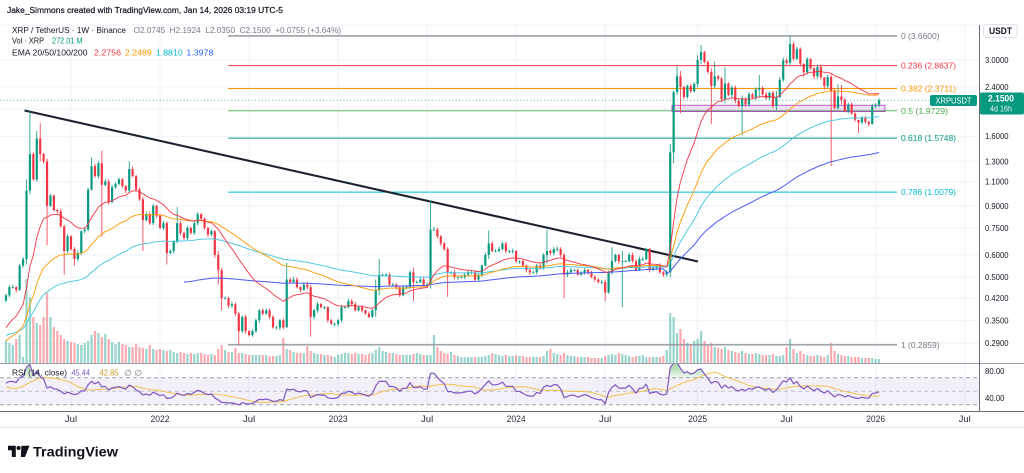  Describe the element at coordinates (997, 206) in the screenshot. I see `svg-text: 0.9000` at that location.